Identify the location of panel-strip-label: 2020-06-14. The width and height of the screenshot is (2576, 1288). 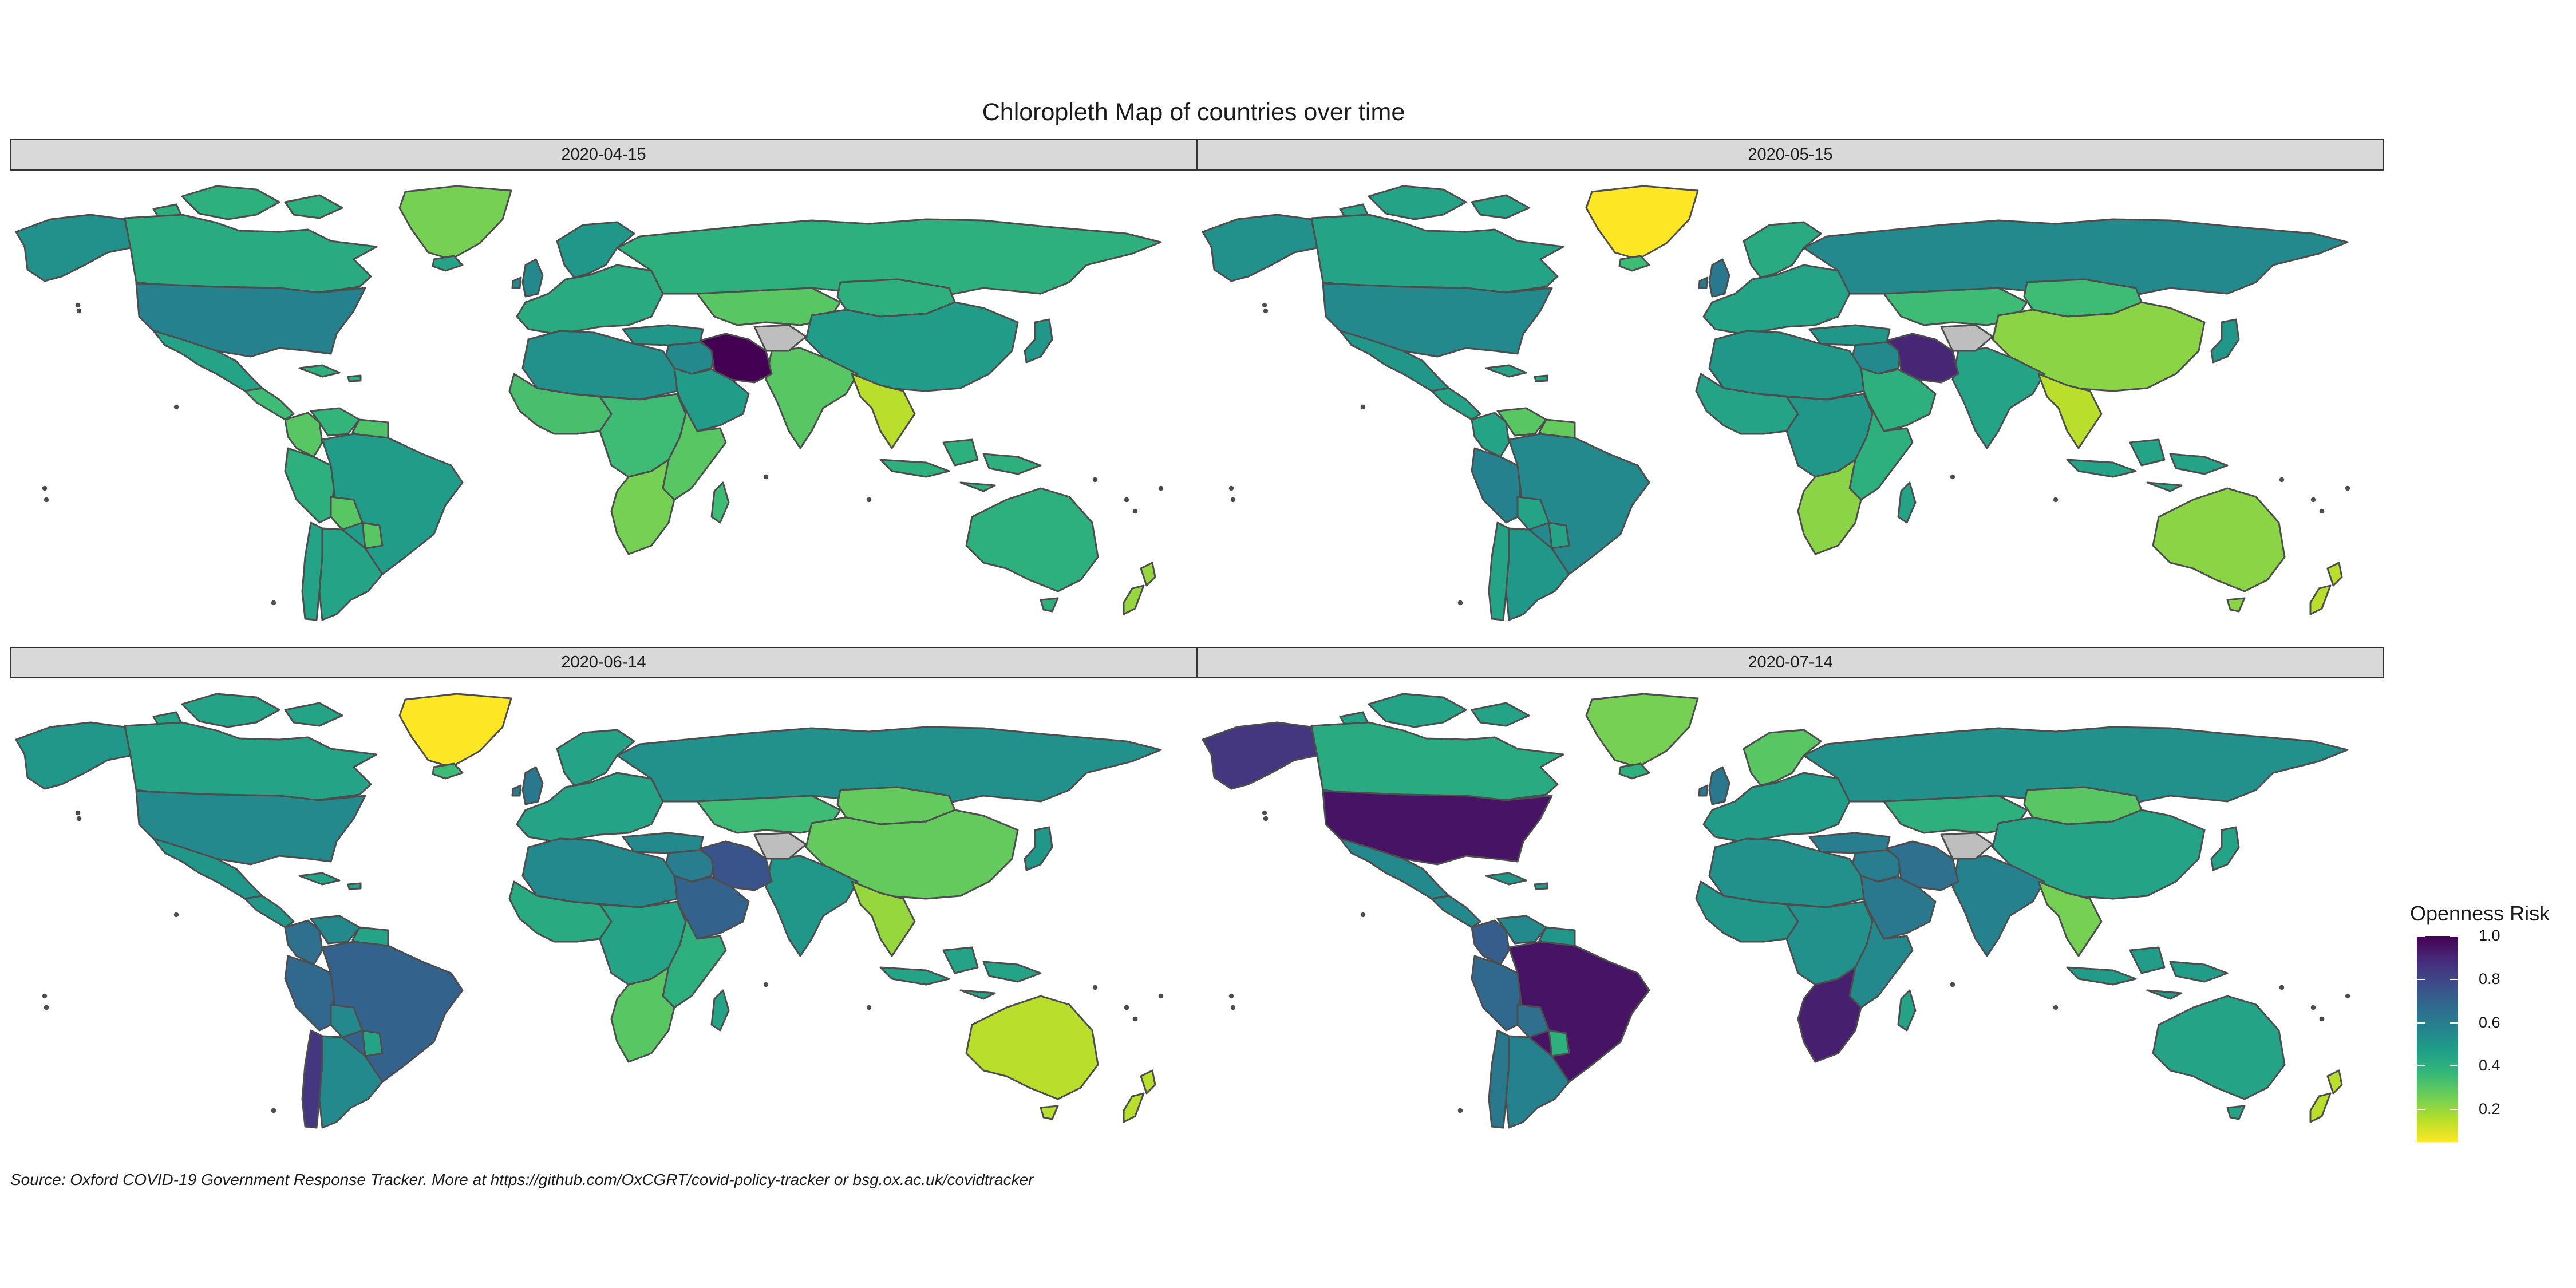
(603, 662).